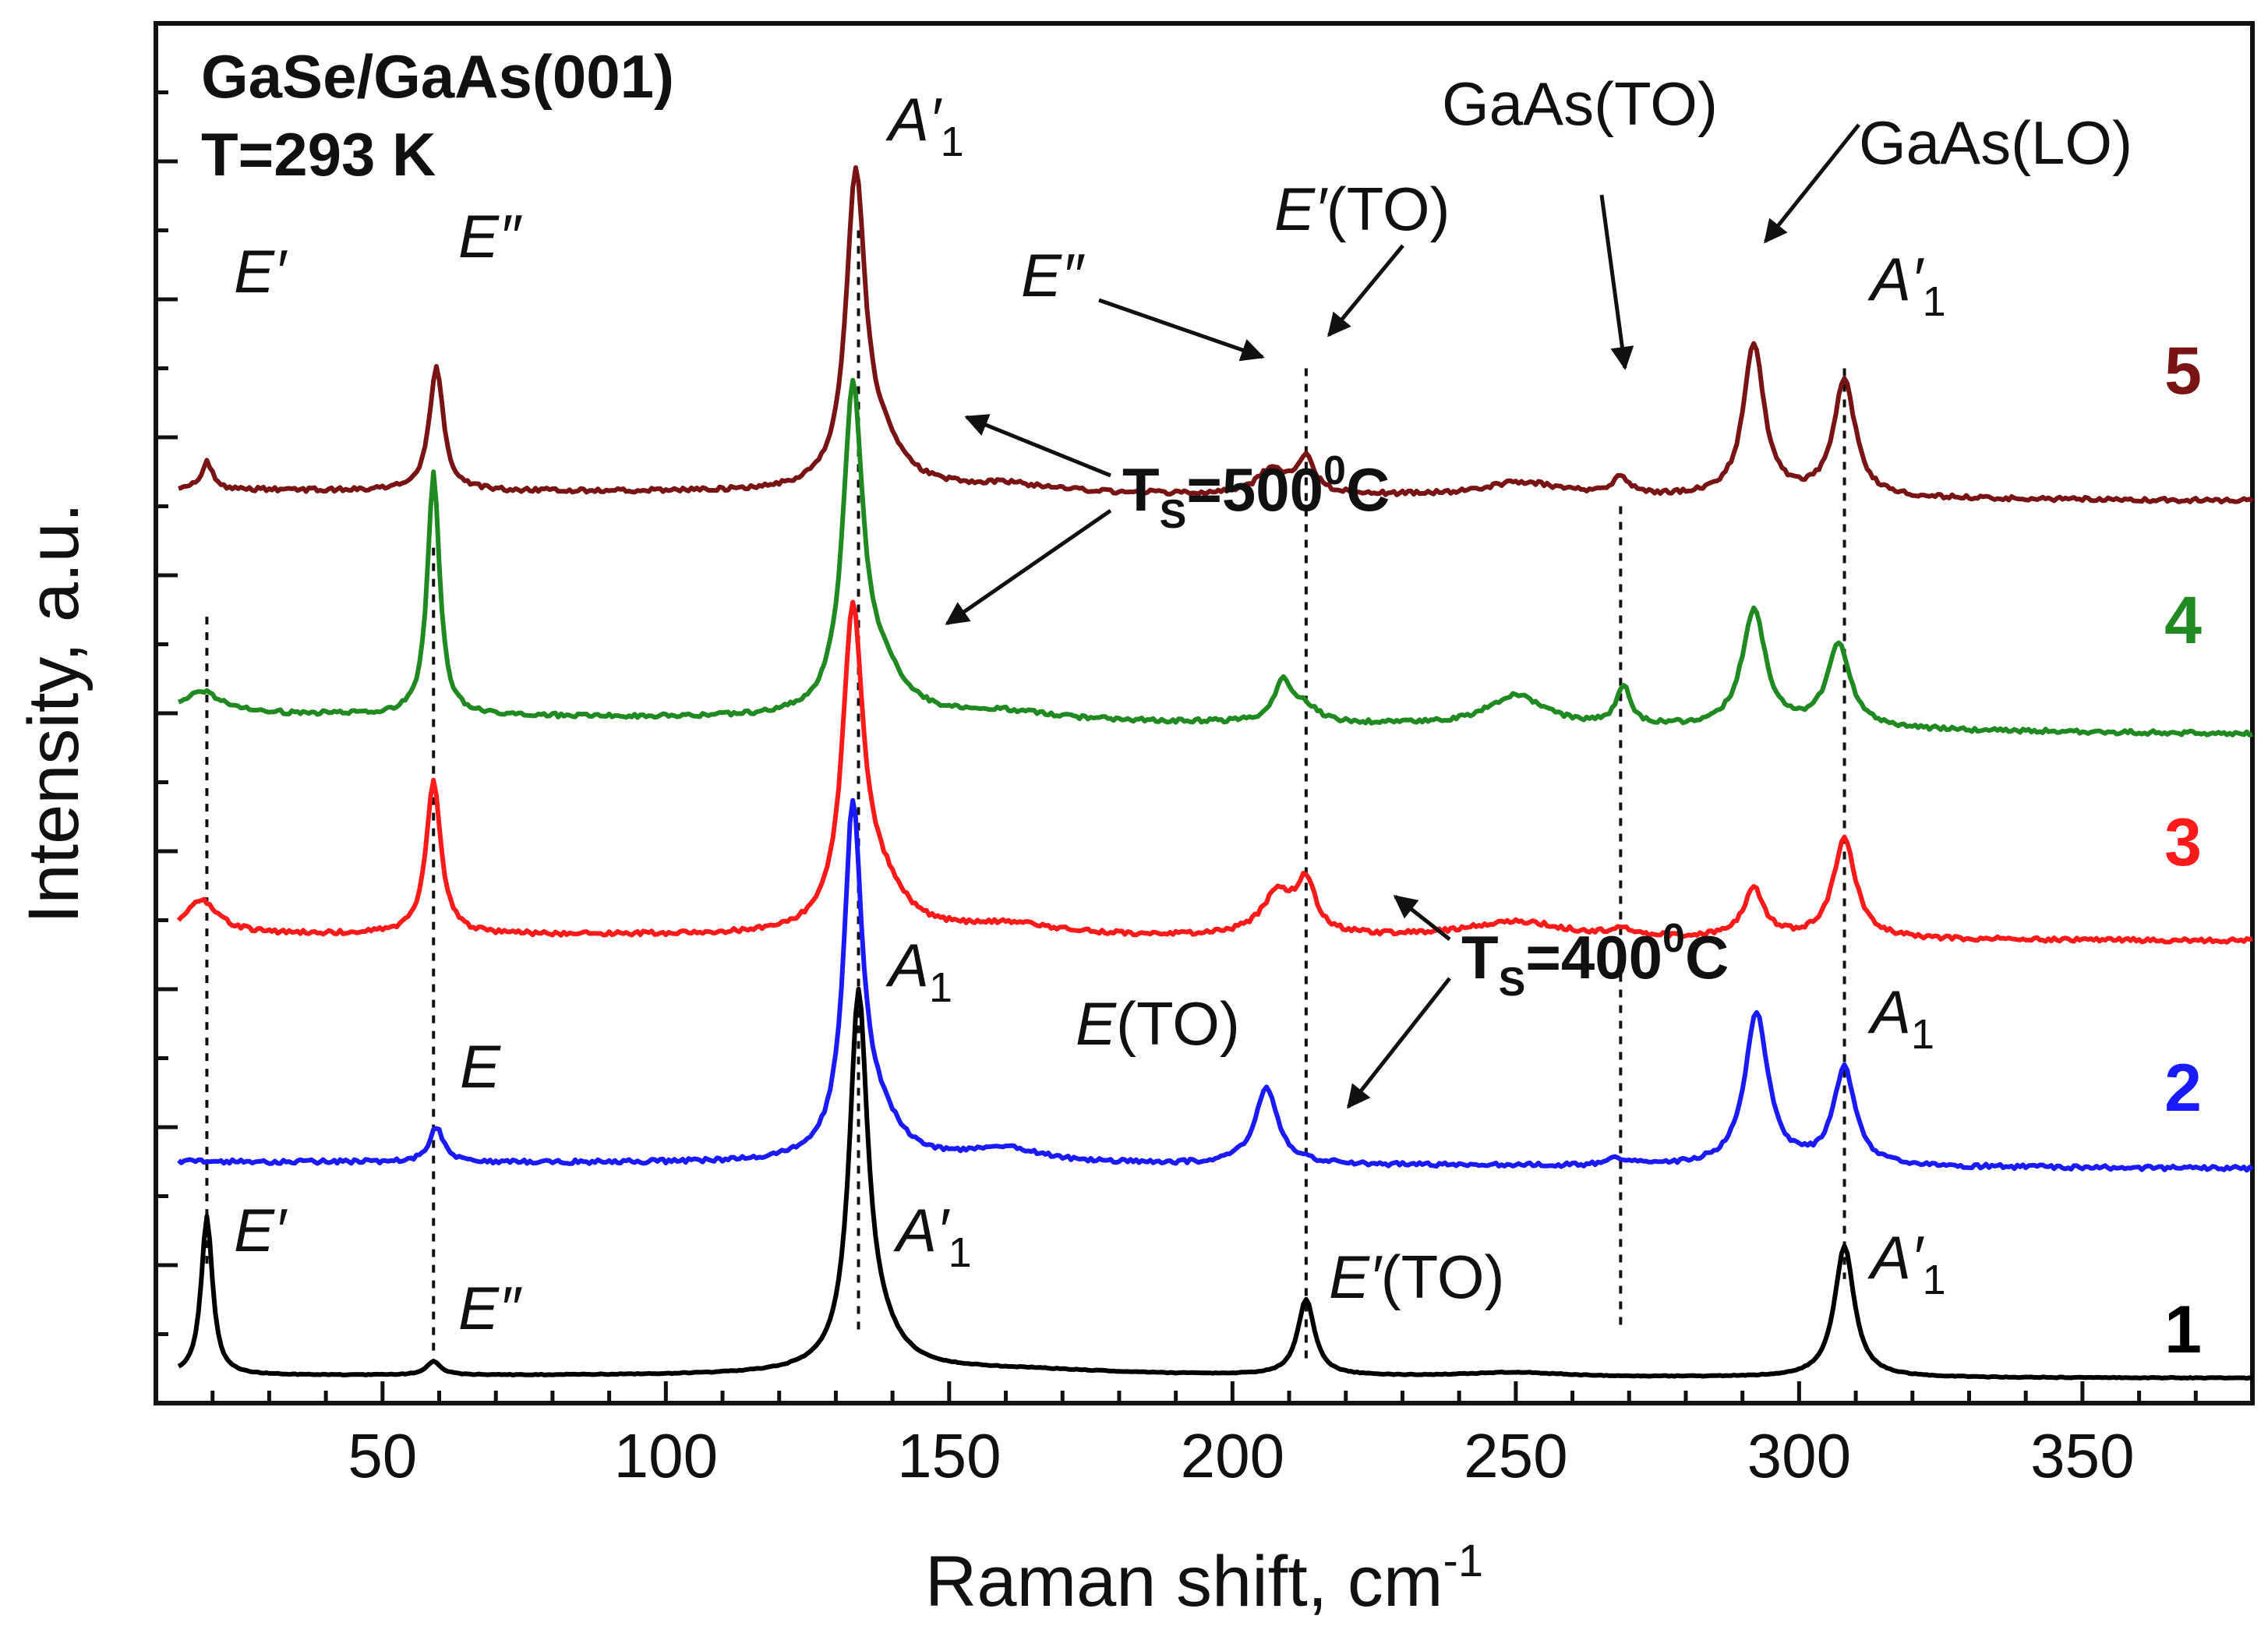 The height and width of the screenshot is (1644, 2268). I want to click on x-tick-label: 100, so click(666, 1455).